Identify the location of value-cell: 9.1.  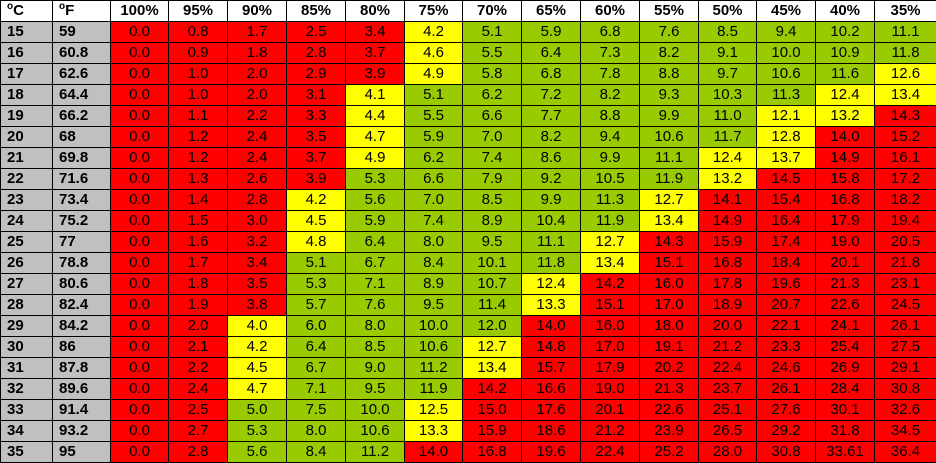
(728, 53).